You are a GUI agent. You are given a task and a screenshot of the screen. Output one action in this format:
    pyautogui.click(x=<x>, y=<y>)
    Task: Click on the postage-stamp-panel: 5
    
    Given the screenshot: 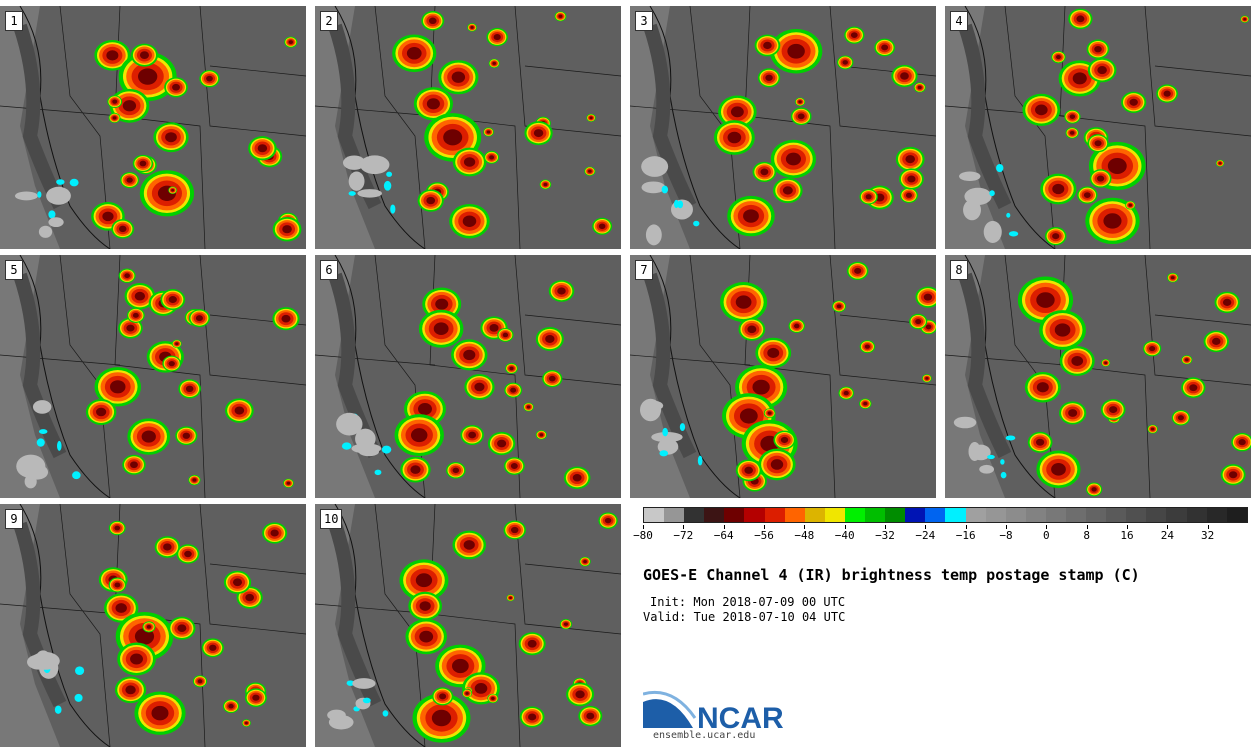 What is the action you would take?
    pyautogui.click(x=153, y=376)
    